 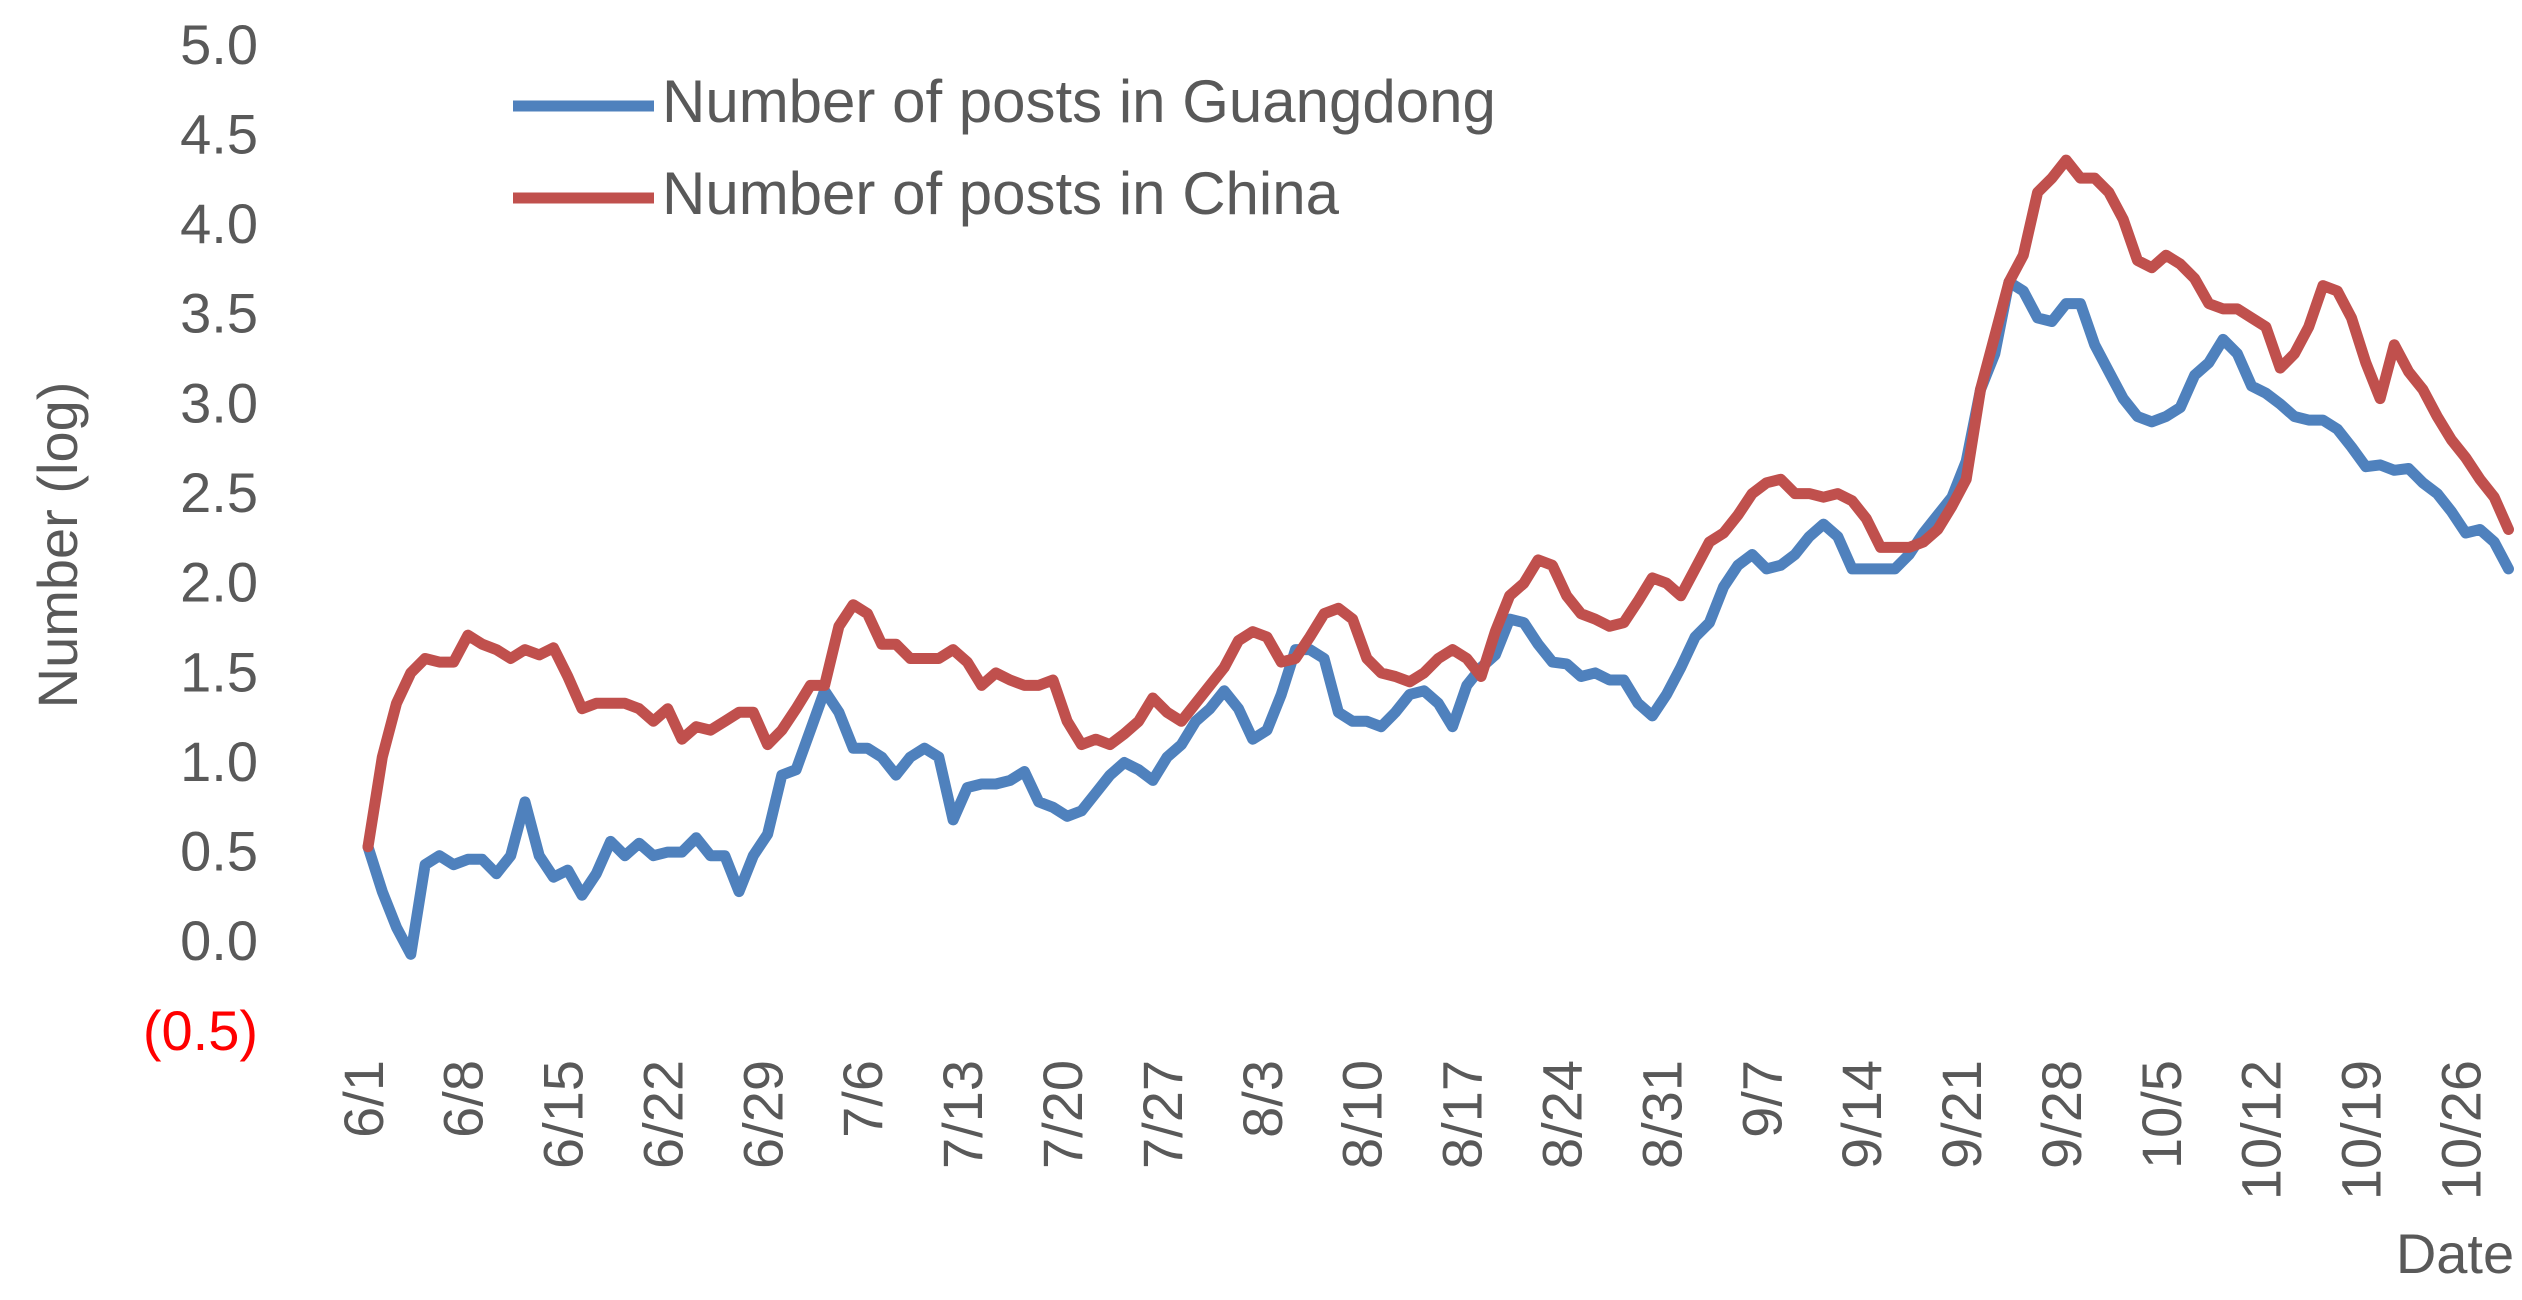 What do you see at coordinates (1001, 193) in the screenshot?
I see `legend-label: Number of posts in China` at bounding box center [1001, 193].